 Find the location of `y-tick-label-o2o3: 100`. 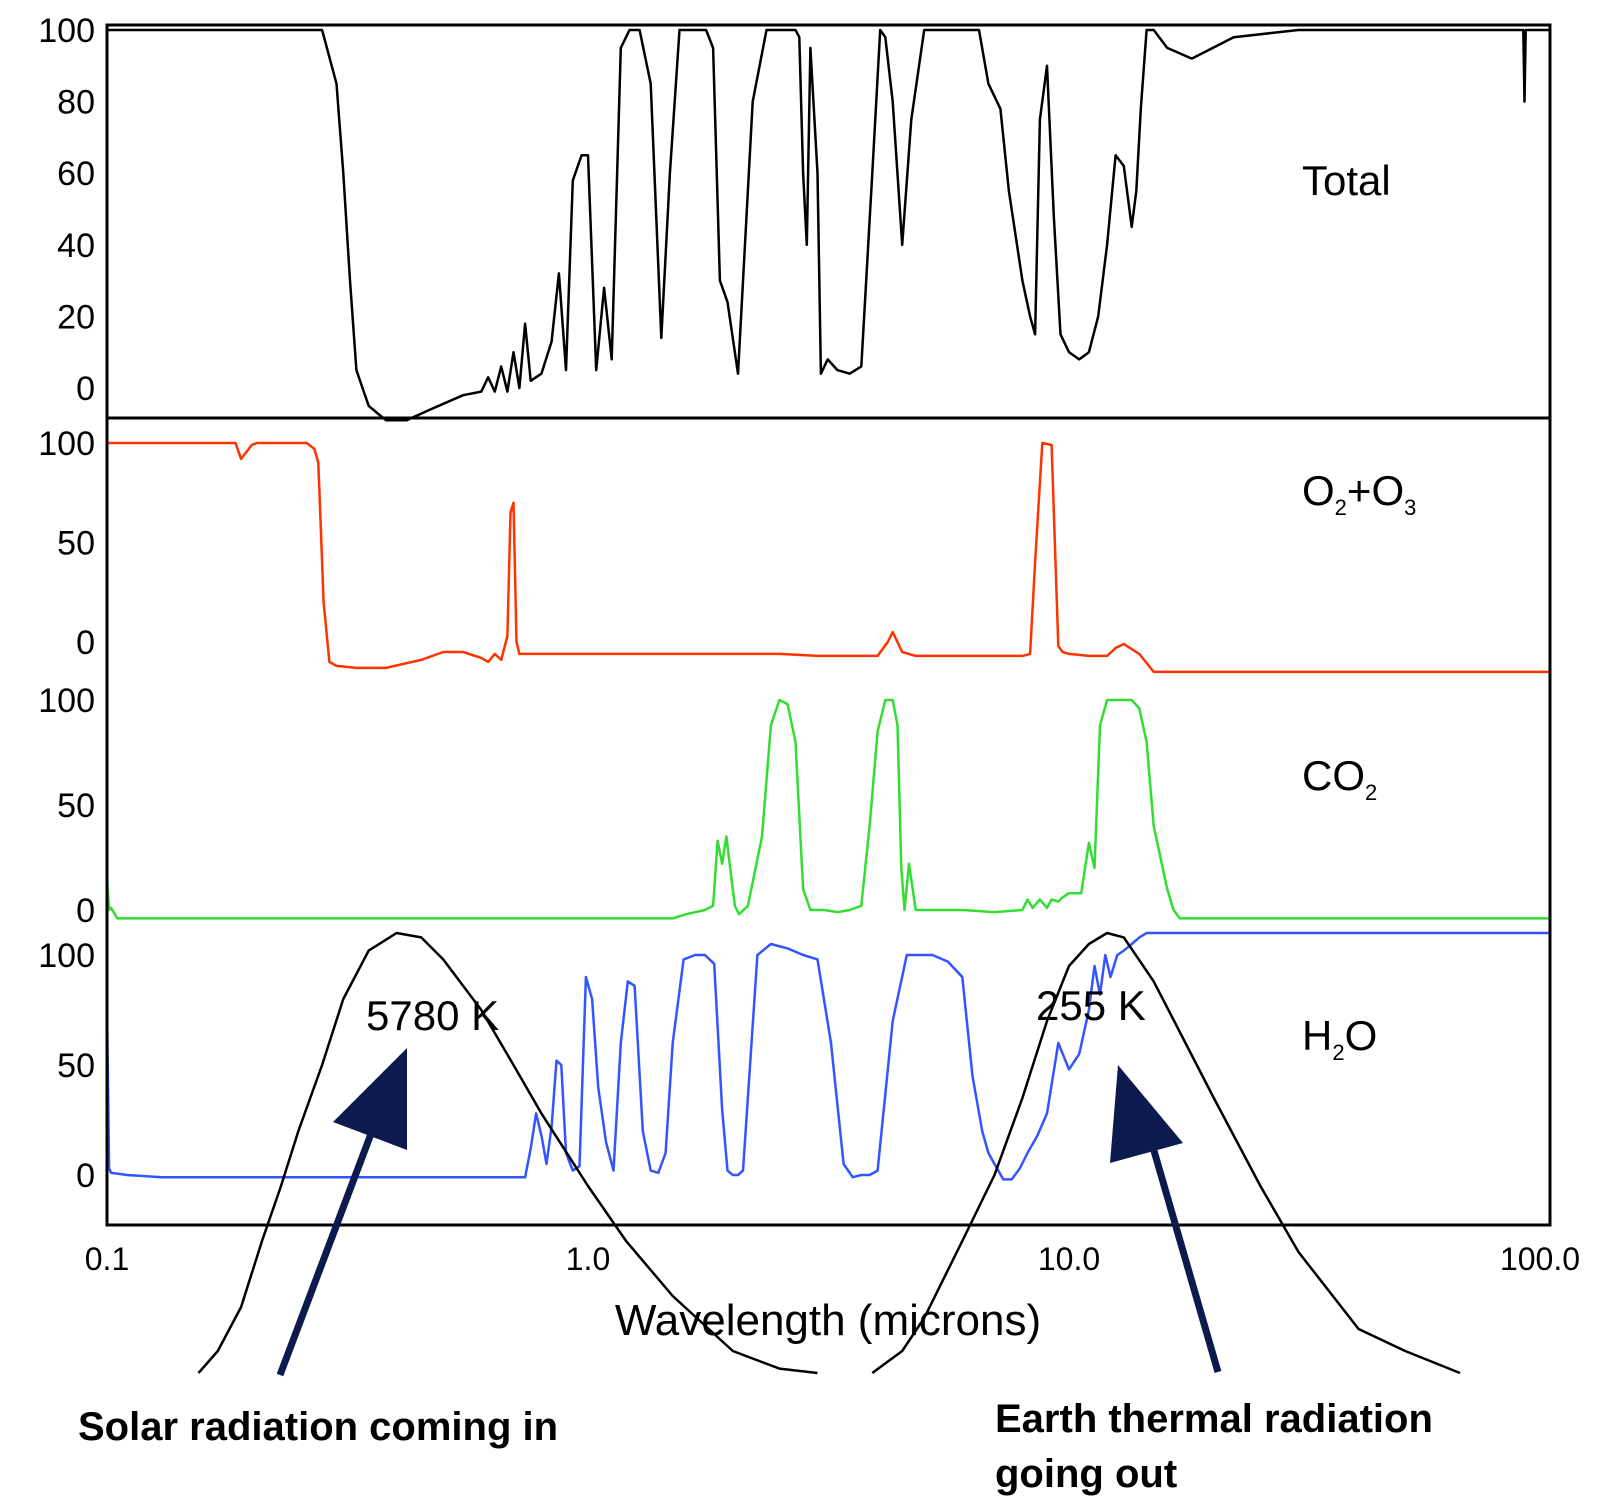

y-tick-label-o2o3: 100 is located at coordinates (66, 444).